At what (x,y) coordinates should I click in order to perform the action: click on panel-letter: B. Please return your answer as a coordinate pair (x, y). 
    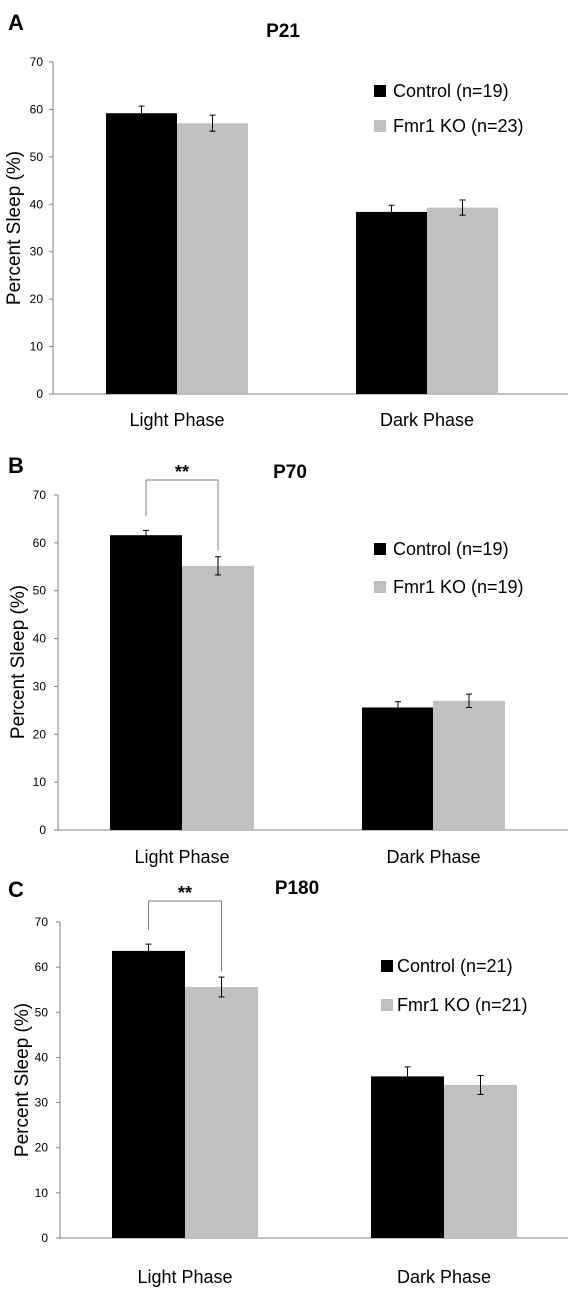
    Looking at the image, I should click on (16, 465).